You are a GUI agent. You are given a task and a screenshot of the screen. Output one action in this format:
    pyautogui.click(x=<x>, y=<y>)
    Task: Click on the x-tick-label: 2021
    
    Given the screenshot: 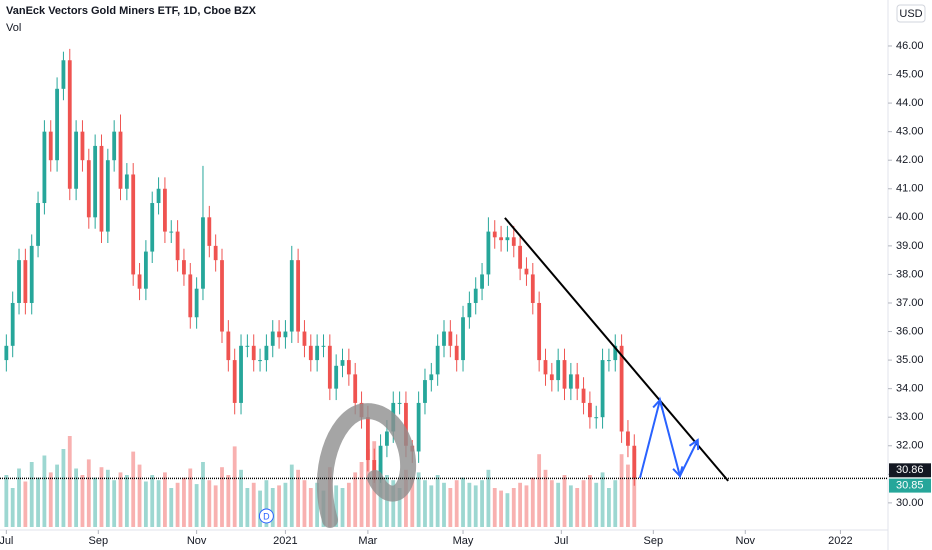 What is the action you would take?
    pyautogui.click(x=285, y=541)
    